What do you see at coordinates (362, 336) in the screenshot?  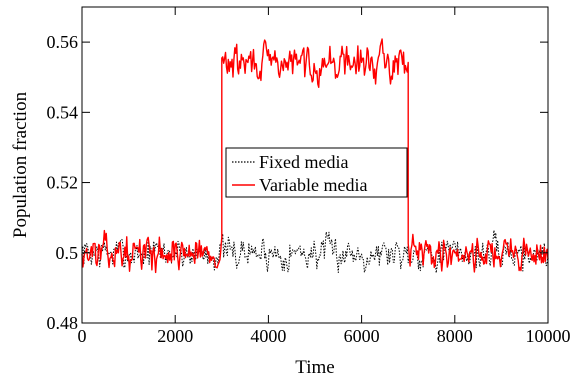 I see `x-tick-label: 6000` at bounding box center [362, 336].